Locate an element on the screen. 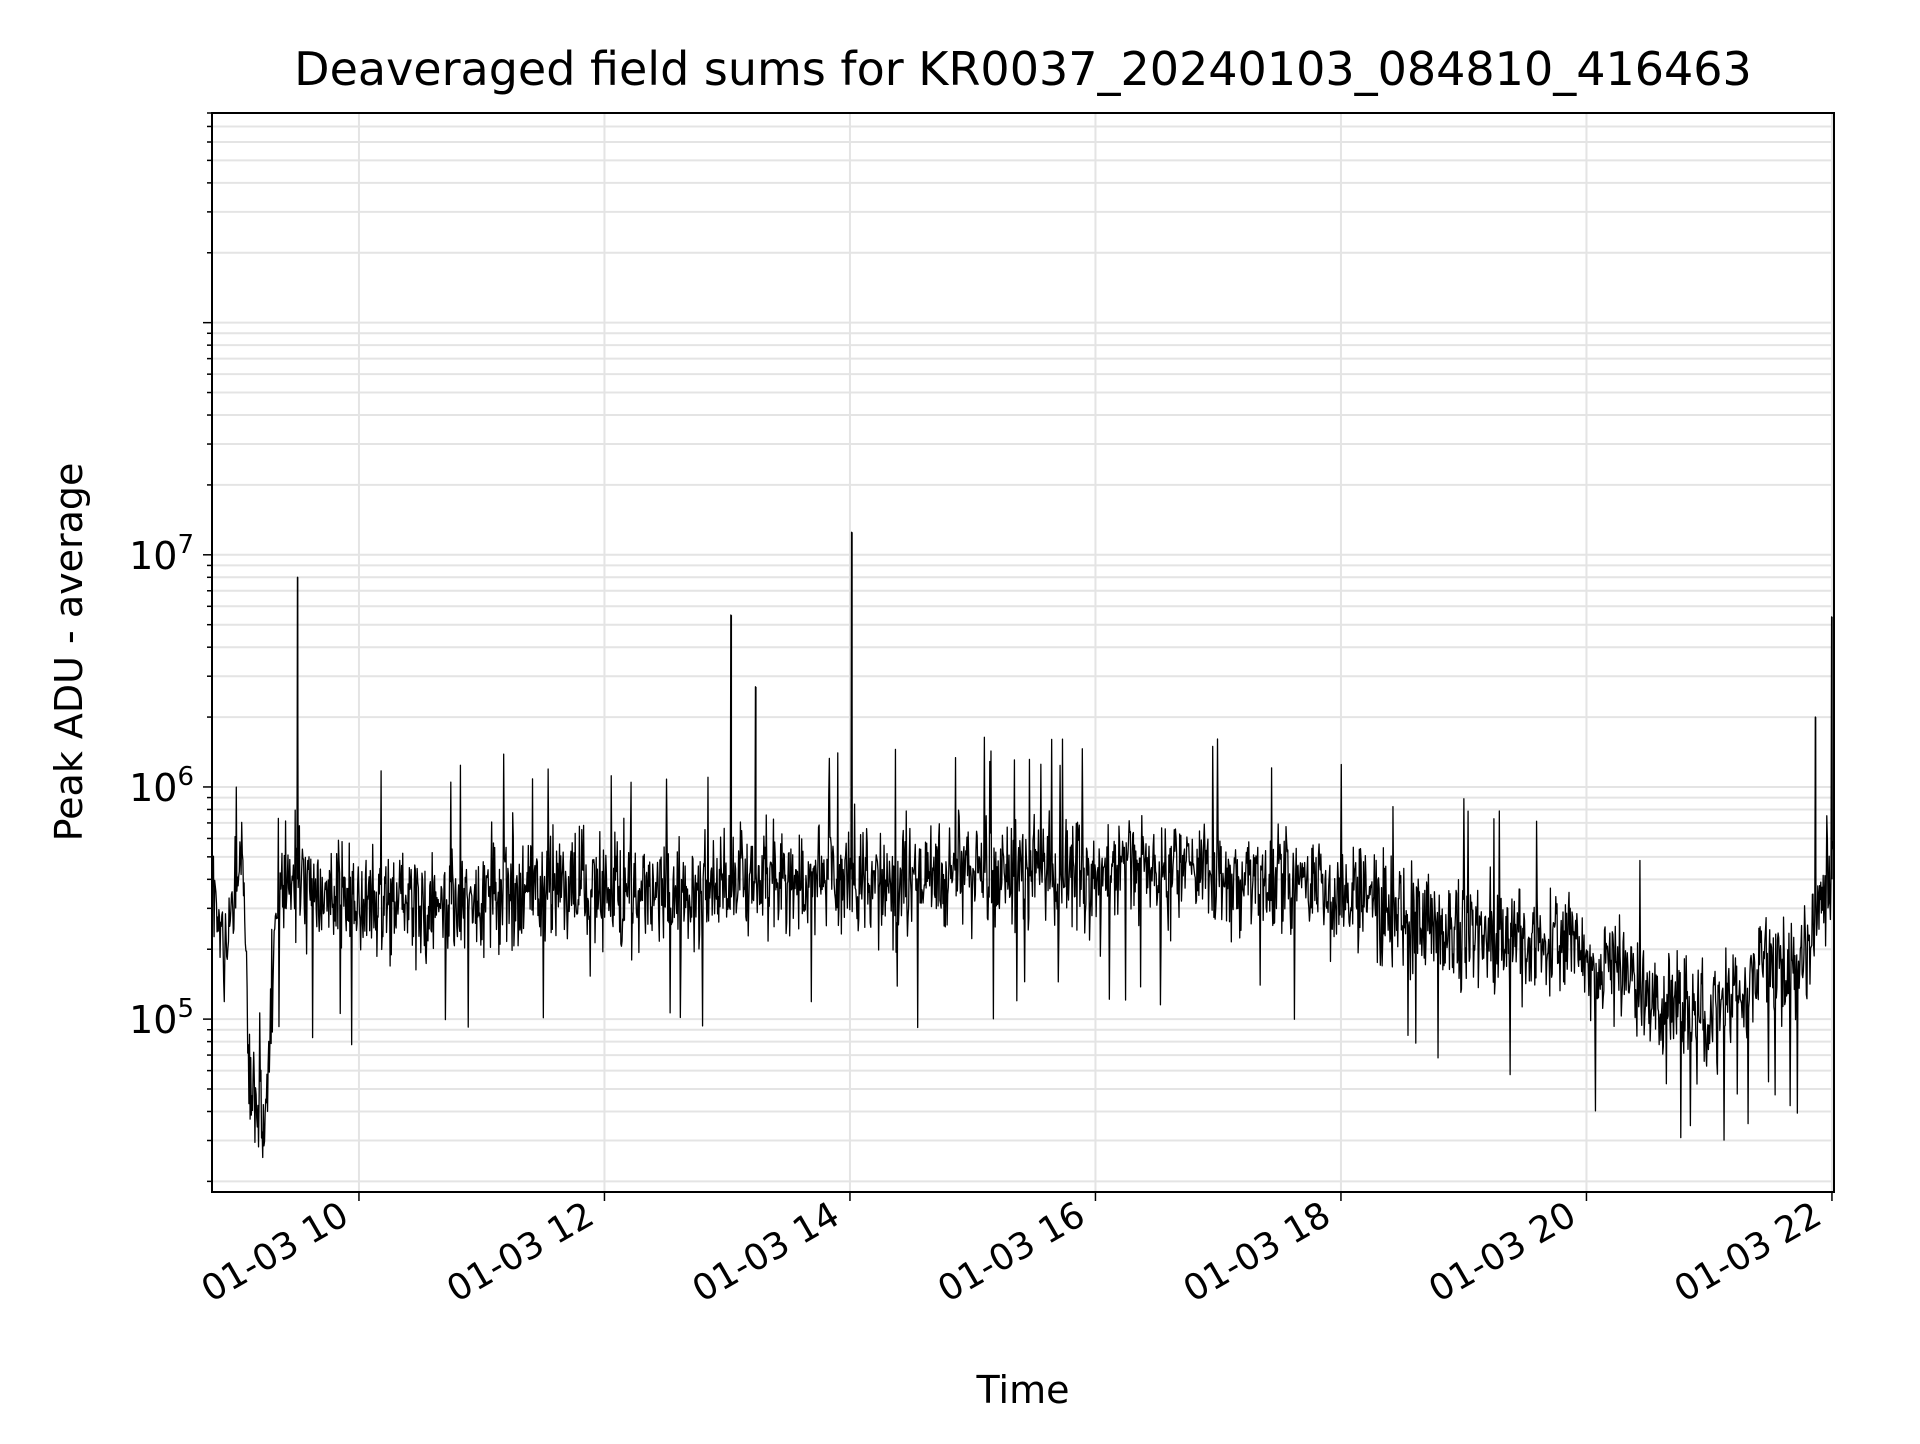 Image resolution: width=1920 pixels, height=1444 pixels. y-tick-label: 10⁶ is located at coordinates (161, 786).